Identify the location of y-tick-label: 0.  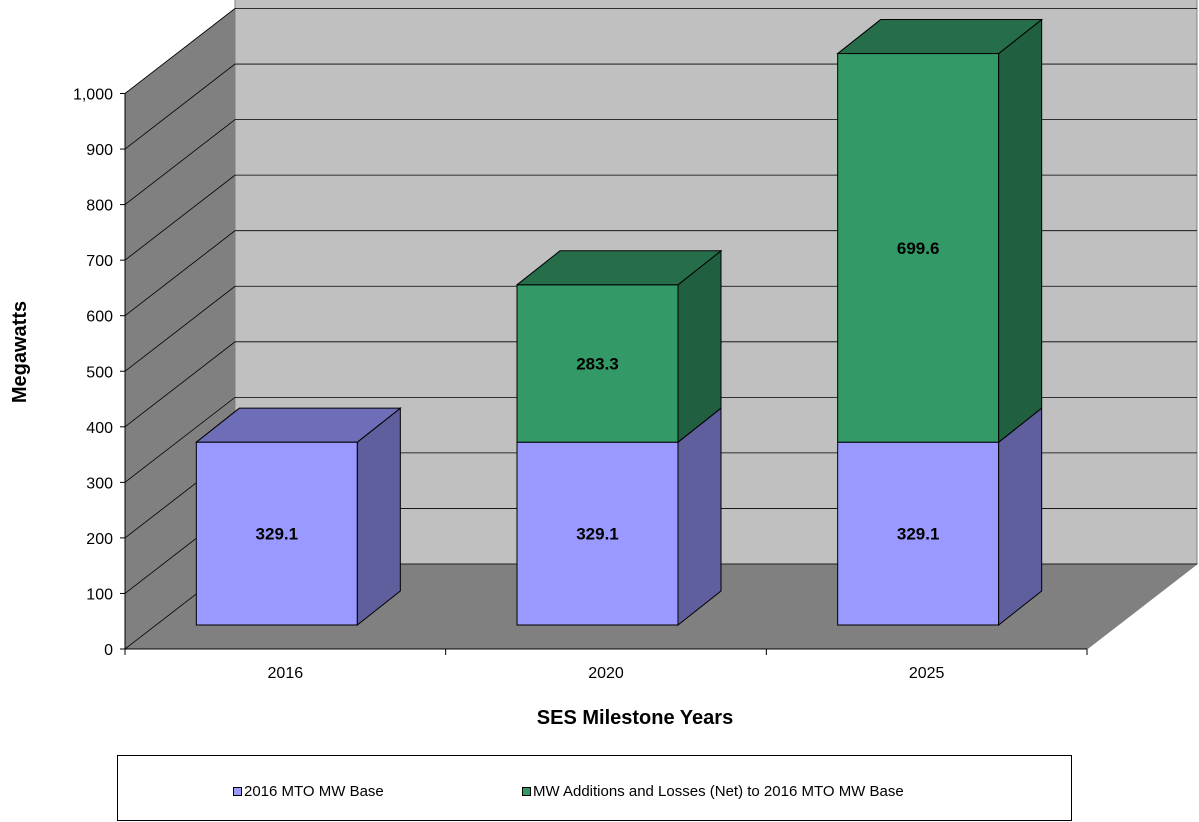
(108, 650).